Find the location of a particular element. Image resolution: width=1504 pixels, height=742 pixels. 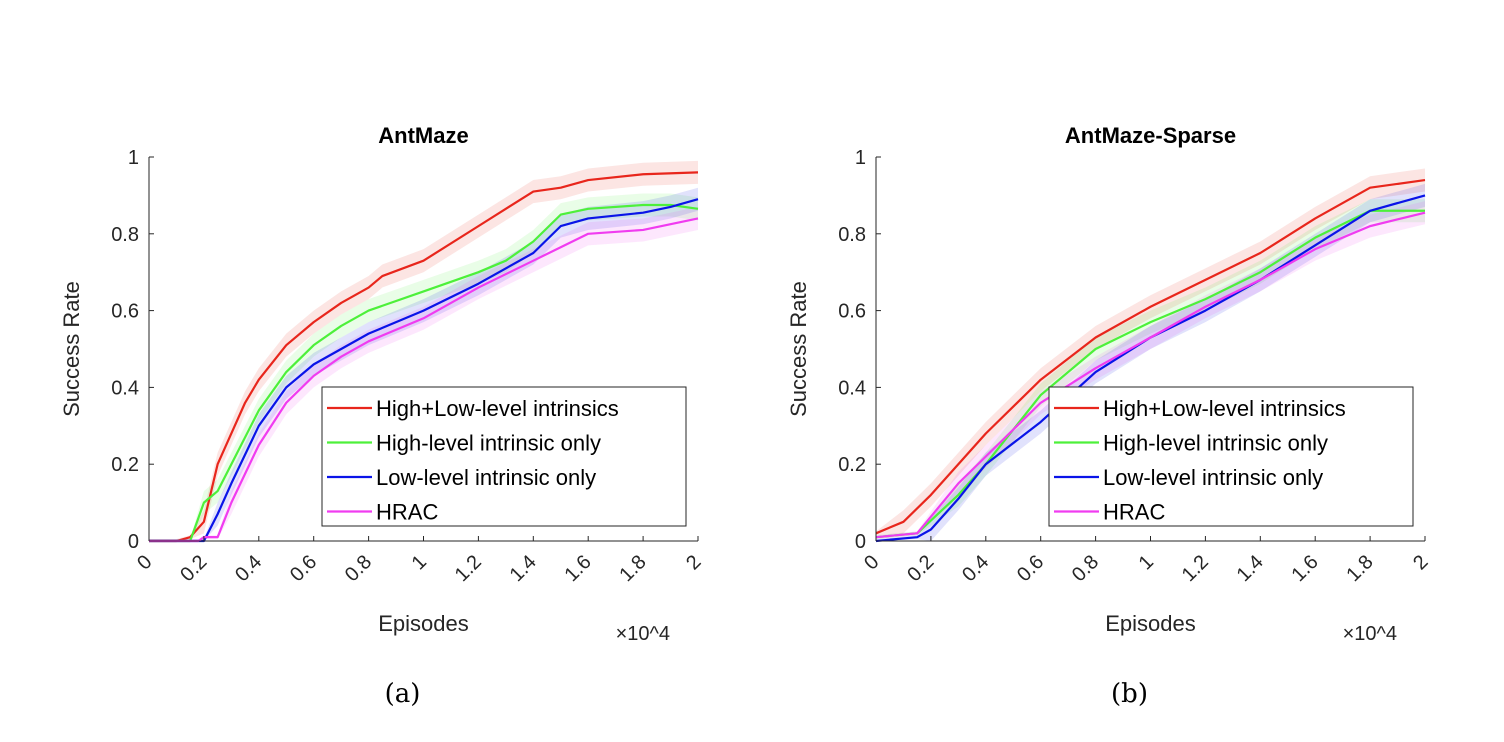

chart-title: AntMaze is located at coordinates (423, 135).